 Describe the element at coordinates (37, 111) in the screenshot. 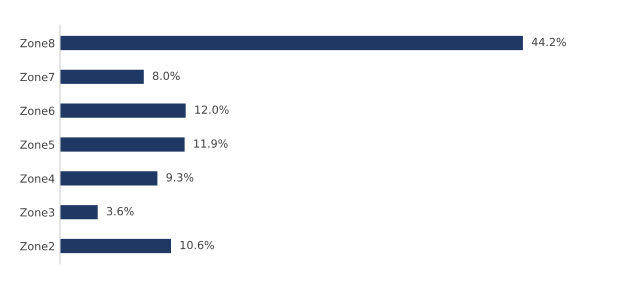

I see `y-tick-label: Zone6` at that location.